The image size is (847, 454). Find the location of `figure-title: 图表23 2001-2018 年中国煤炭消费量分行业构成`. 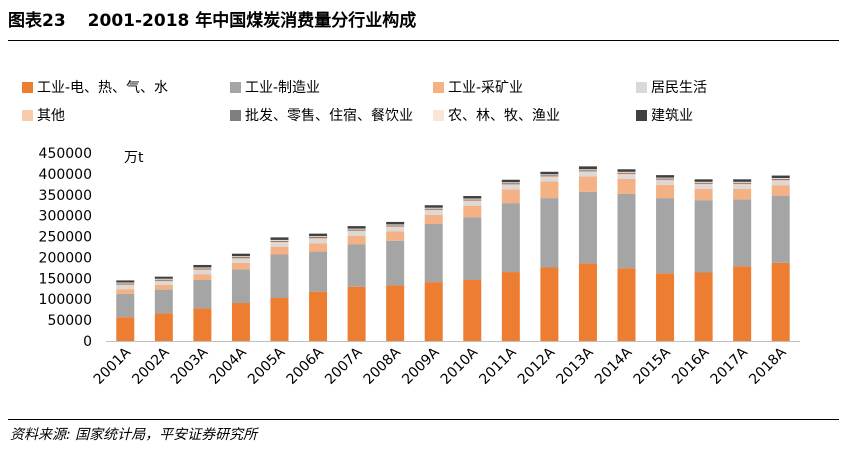

figure-title: 图表23 2001-2018 年中国煤炭消费量分行业构成 is located at coordinates (212, 18).